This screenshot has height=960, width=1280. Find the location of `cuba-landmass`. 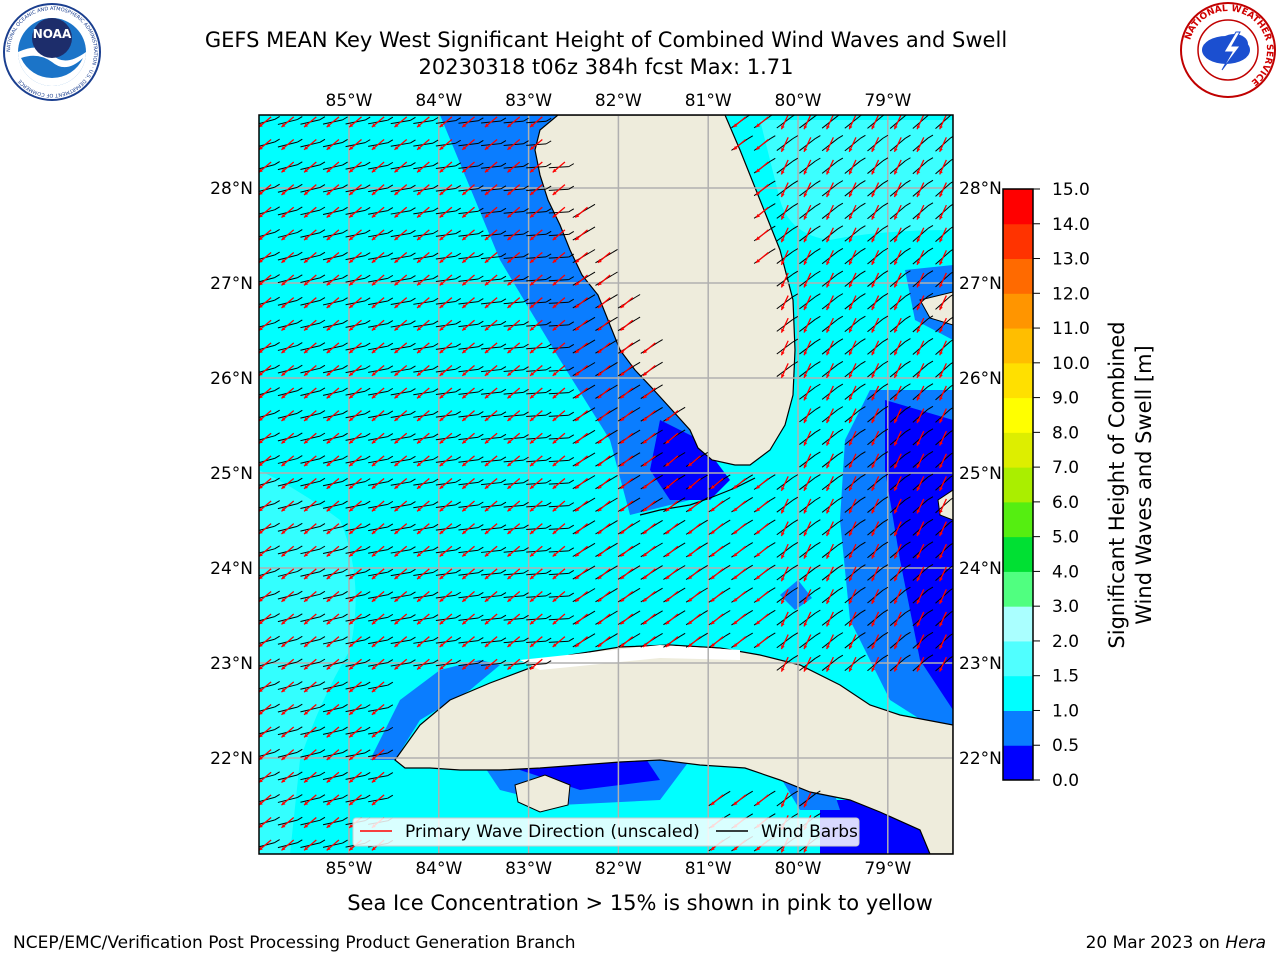

cuba-landmass is located at coordinates (673, 749).